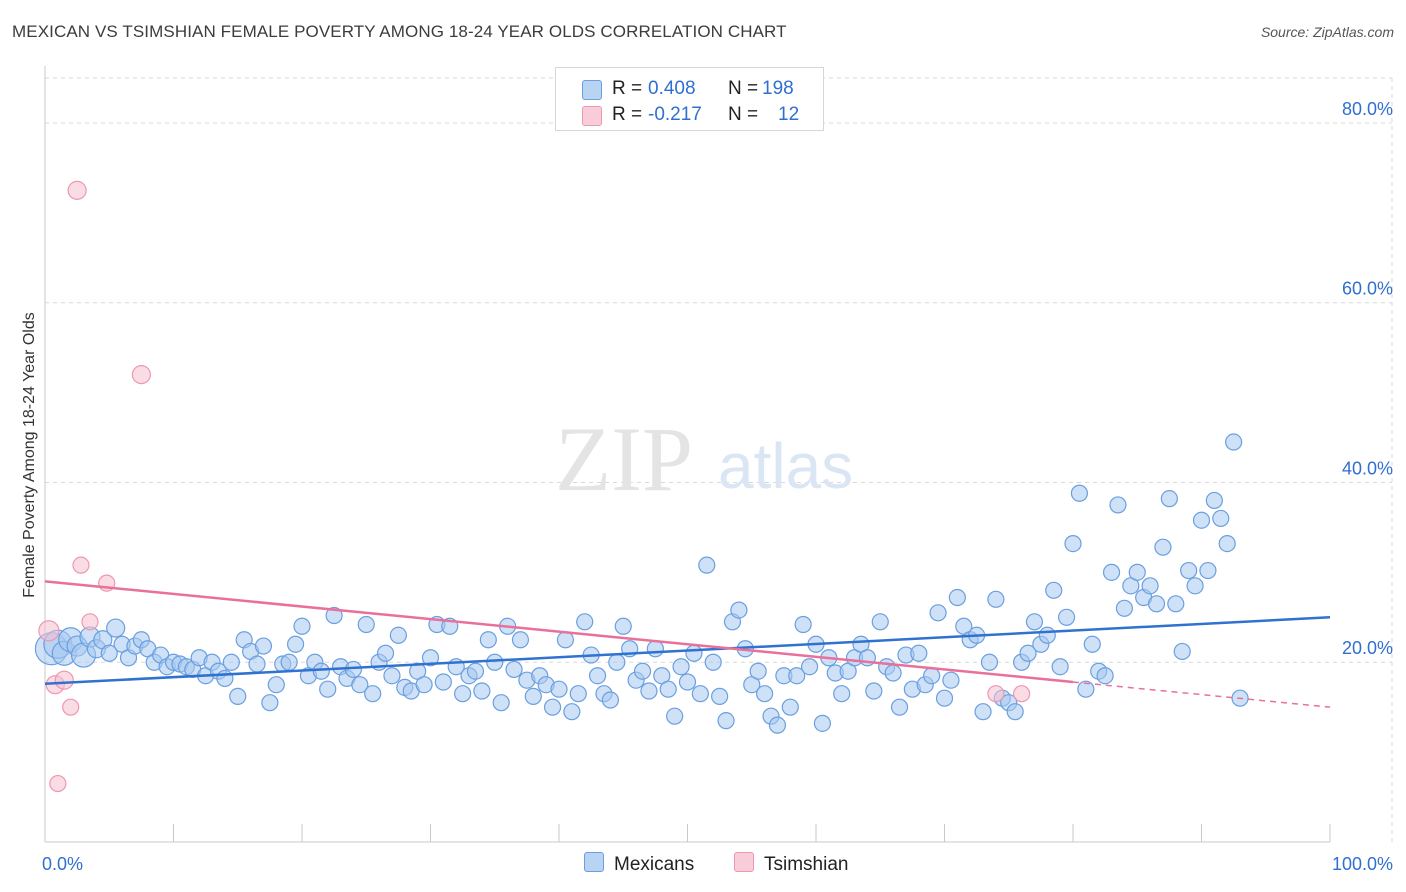  What do you see at coordinates (744, 862) in the screenshot?
I see `bottom-legend-swatch-tsimshian` at bounding box center [744, 862].